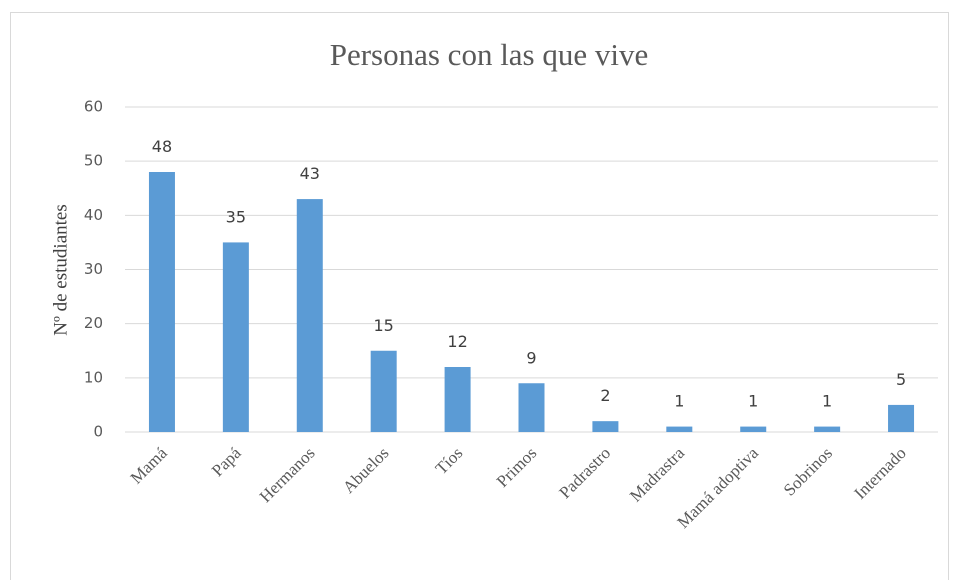 The width and height of the screenshot is (956, 580). Describe the element at coordinates (384, 325) in the screenshot. I see `value-label: 15` at that location.